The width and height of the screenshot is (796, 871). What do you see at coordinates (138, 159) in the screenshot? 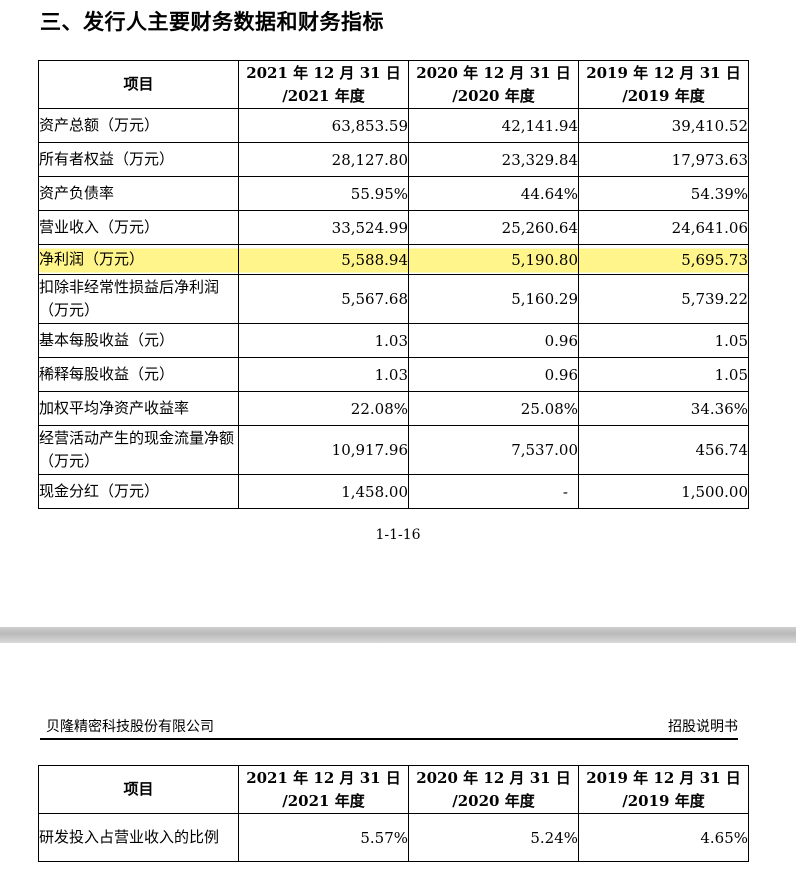
I see `row-label: 所有者权益（万元）` at bounding box center [138, 159].